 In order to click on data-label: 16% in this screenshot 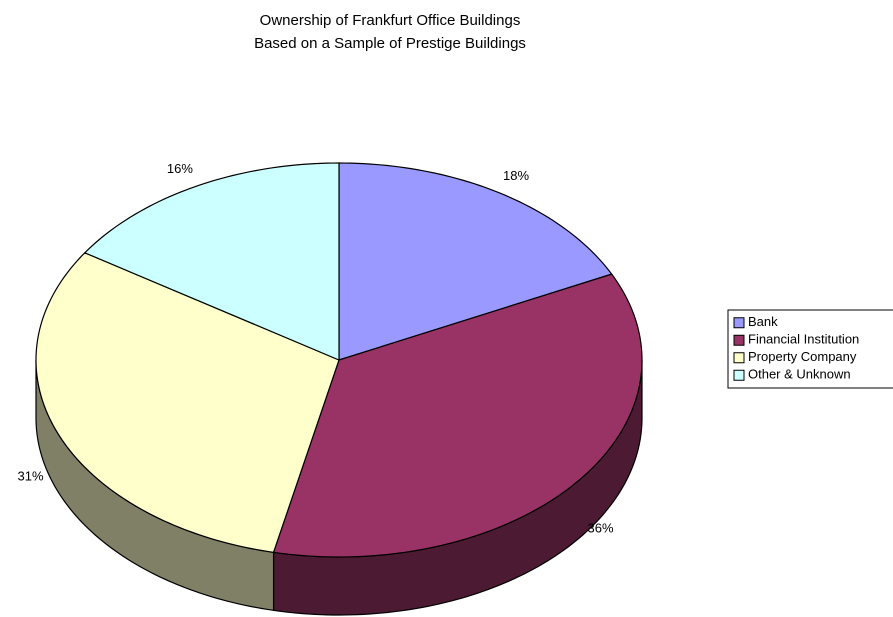, I will do `click(180, 168)`.